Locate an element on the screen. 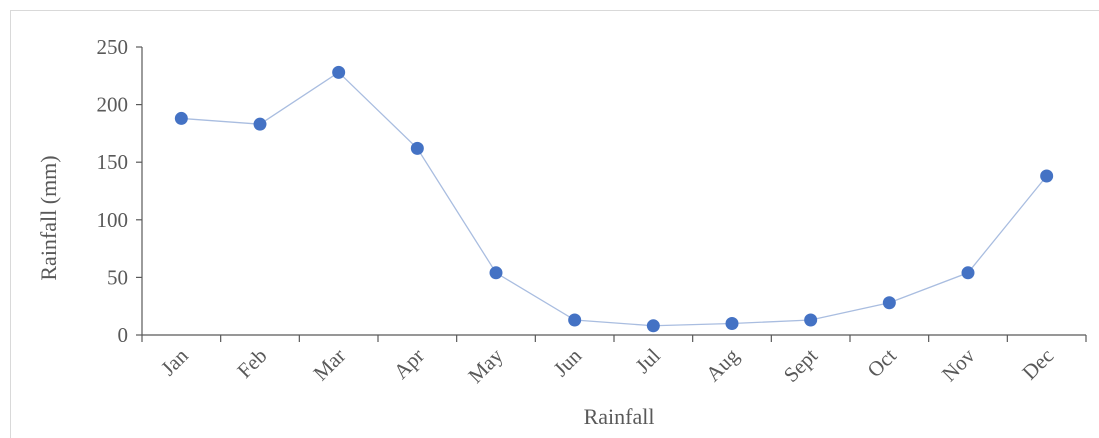 Image resolution: width=1099 pixels, height=438 pixels. y-tick-label: 100 is located at coordinates (113, 220).